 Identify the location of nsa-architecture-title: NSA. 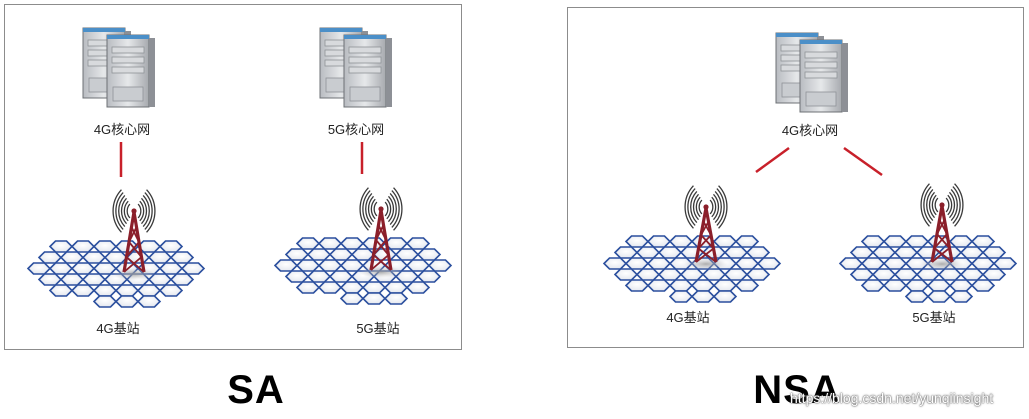
(797, 390).